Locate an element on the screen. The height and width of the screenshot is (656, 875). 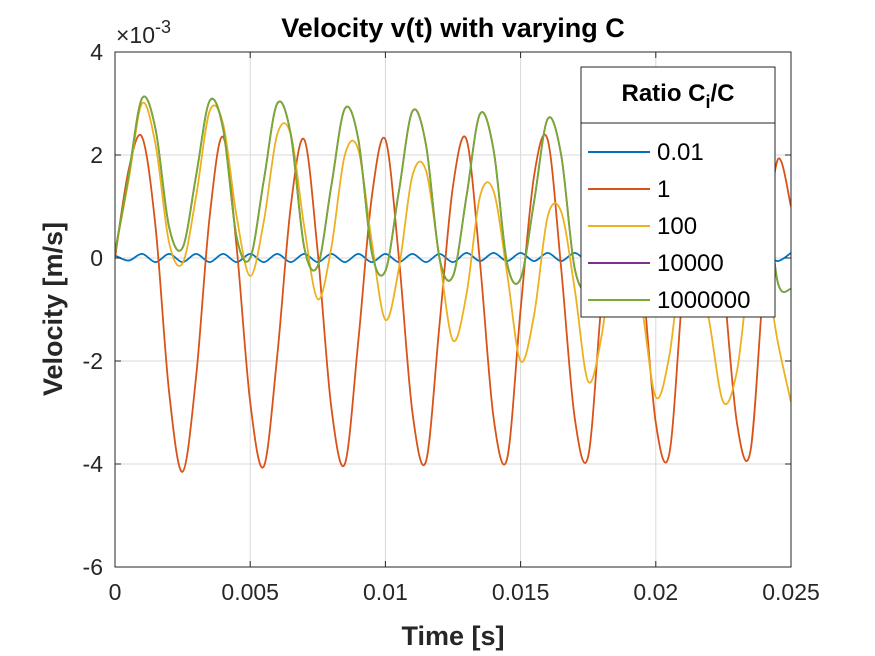
x-tick-label: 0.02 is located at coordinates (655, 592).